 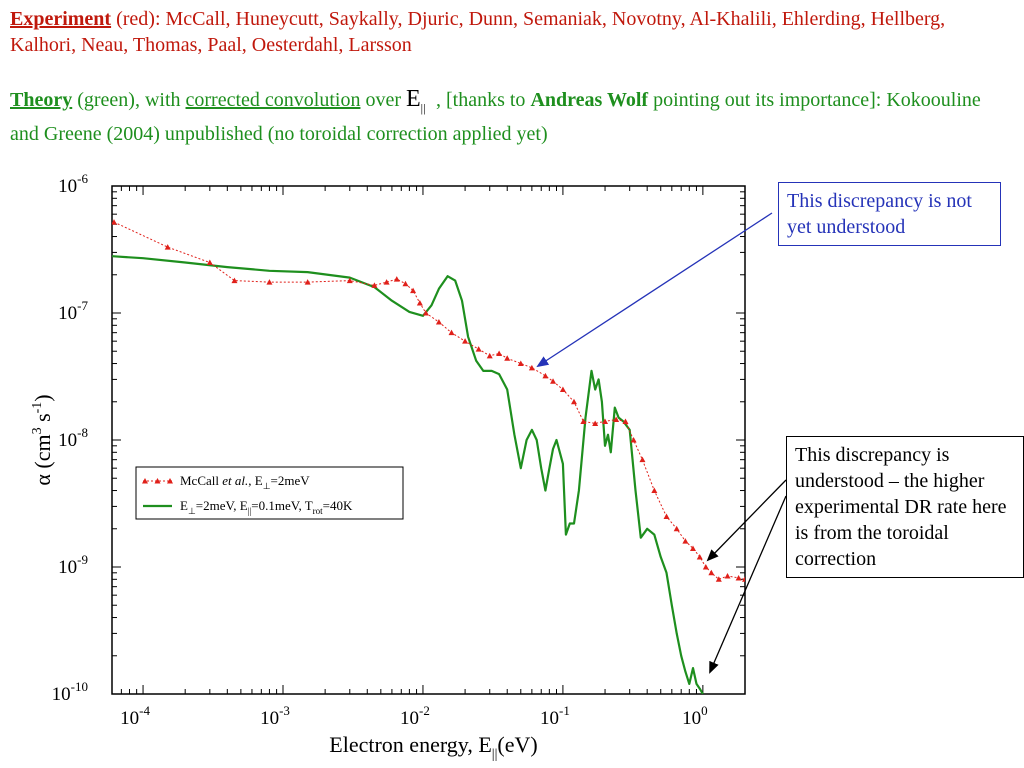 I want to click on theory-text-3: , [thanks to, so click(x=483, y=100).